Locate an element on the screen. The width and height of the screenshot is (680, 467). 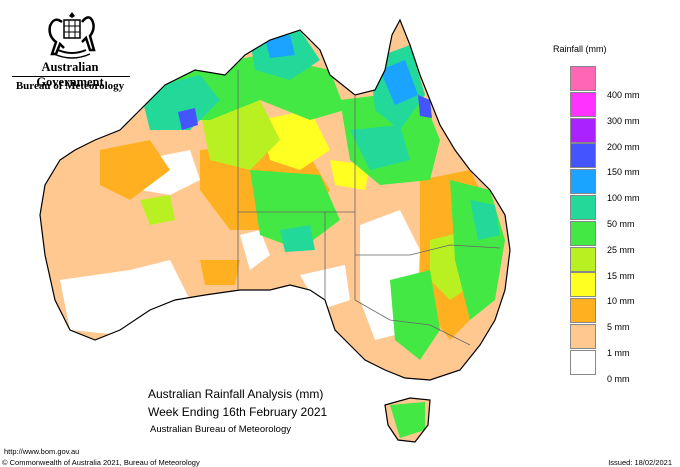
legend-item: 1 mm is located at coordinates (622, 341).